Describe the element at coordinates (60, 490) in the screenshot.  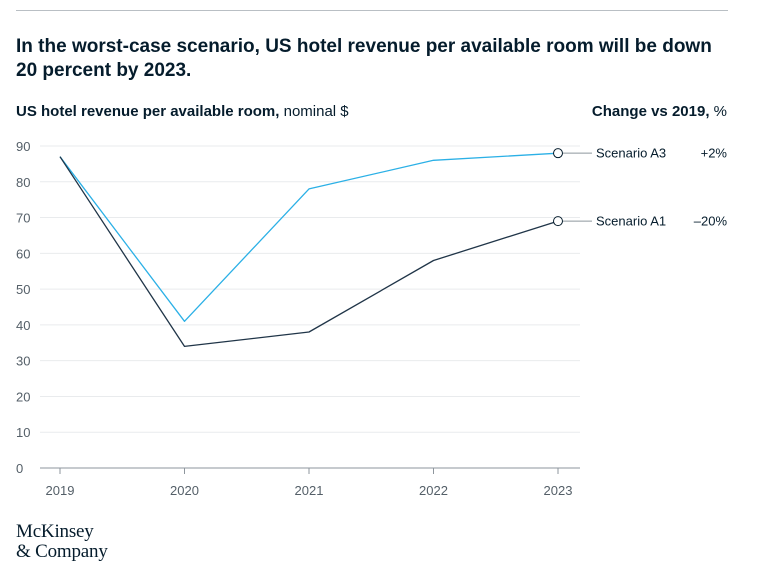
I see `x-tick-label: 2019` at that location.